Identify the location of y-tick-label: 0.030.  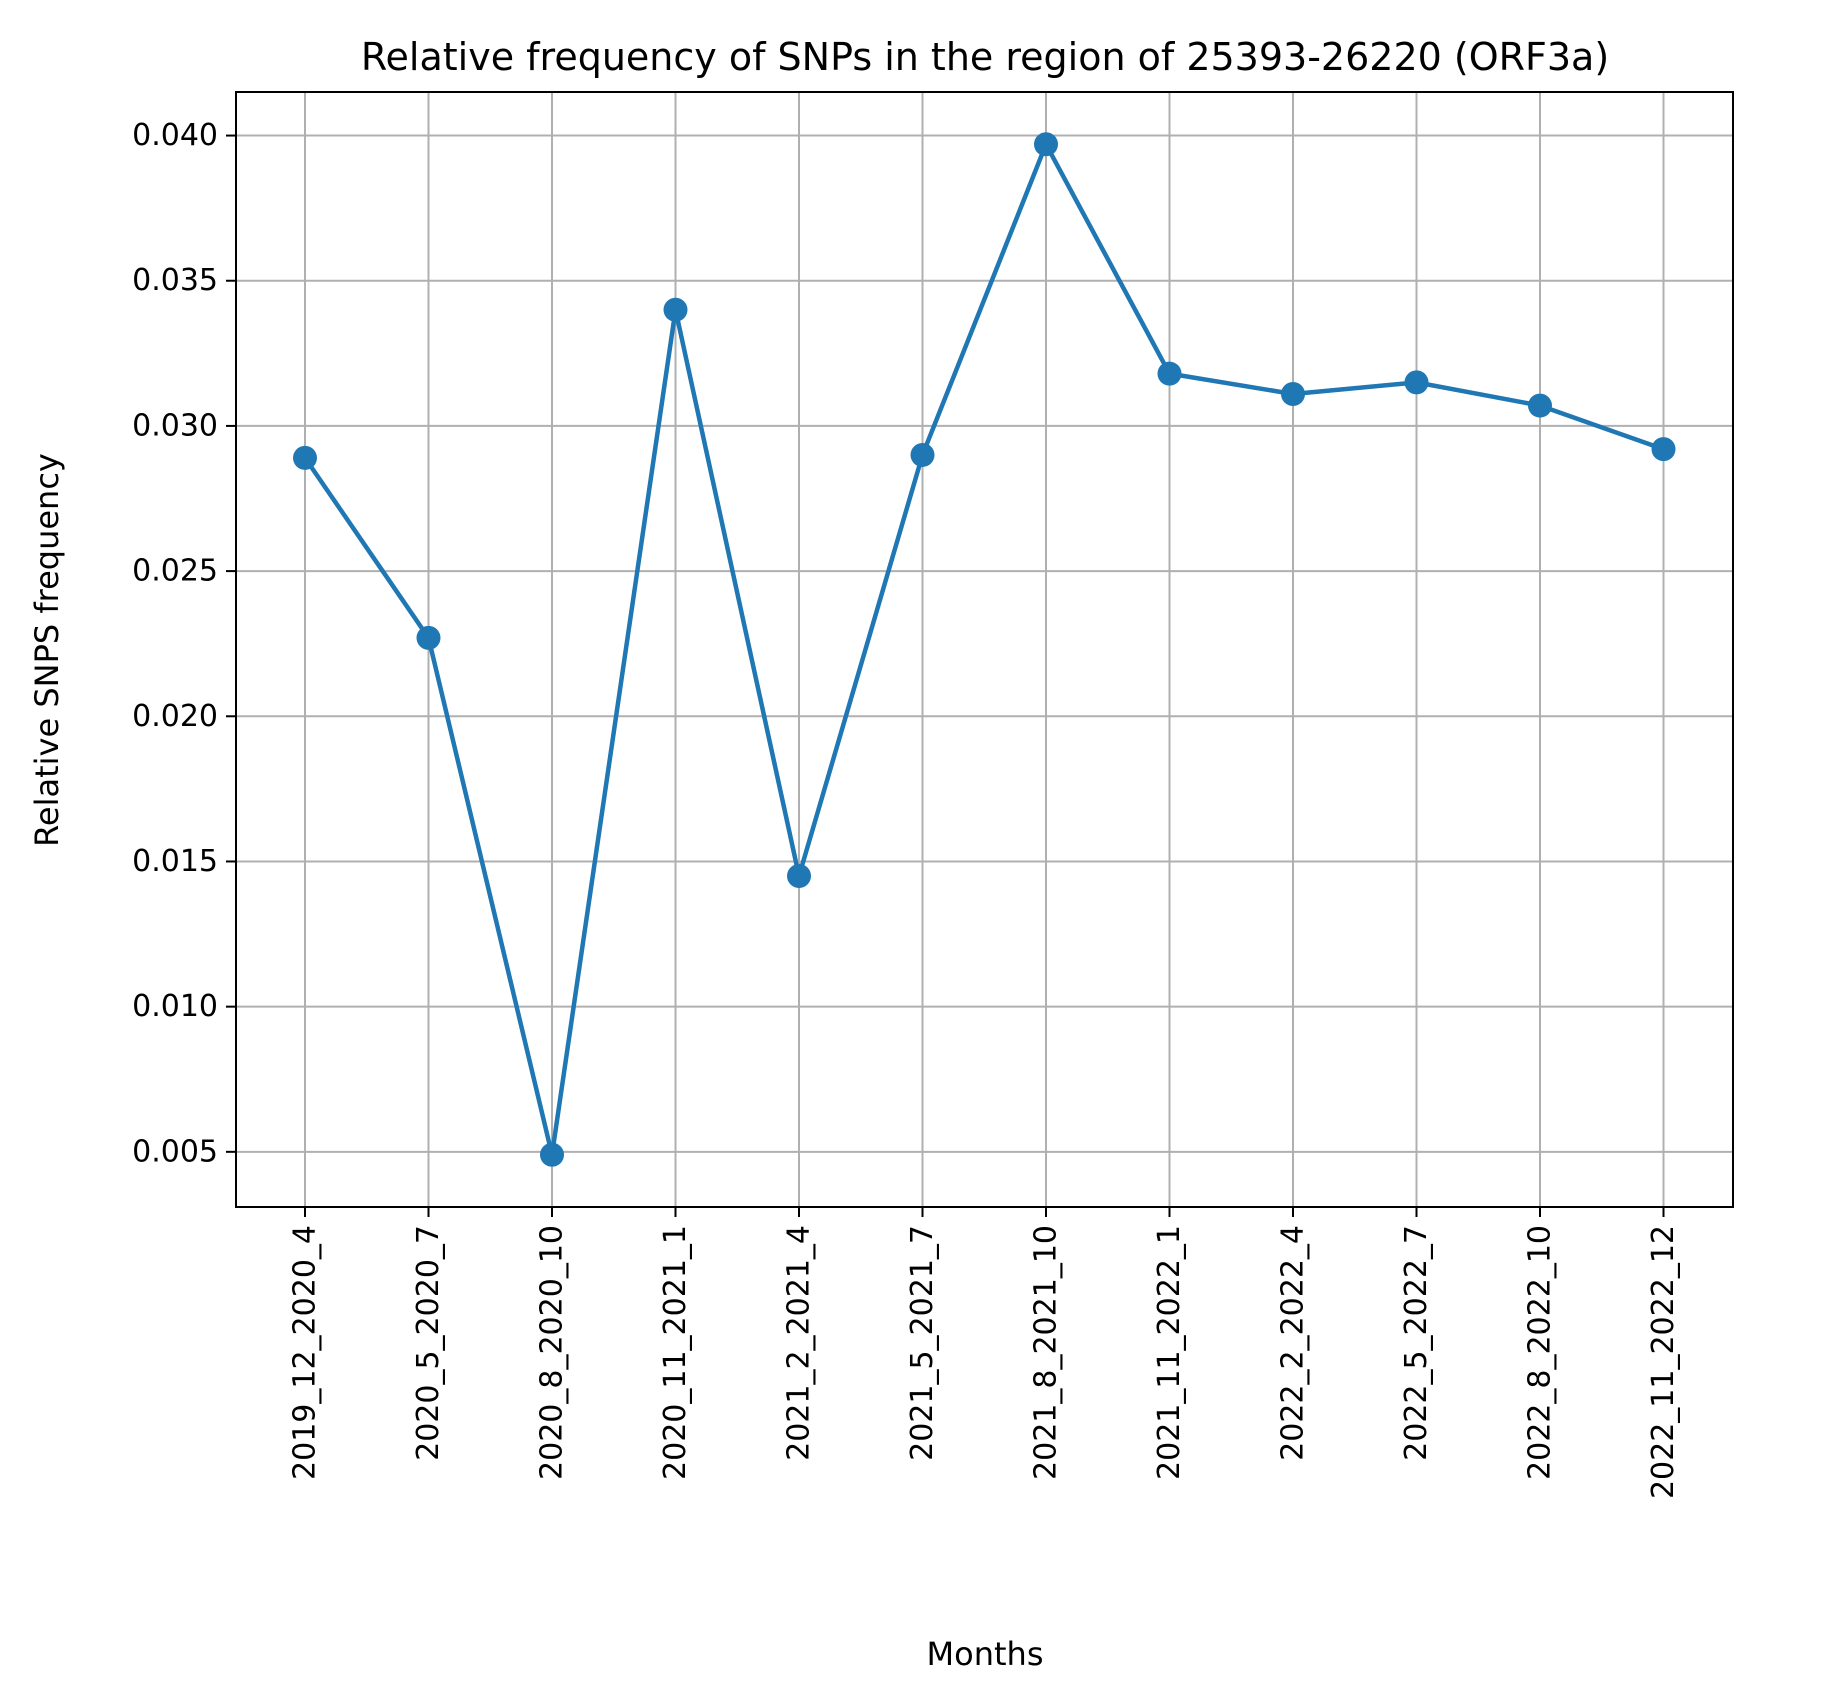
(175, 425).